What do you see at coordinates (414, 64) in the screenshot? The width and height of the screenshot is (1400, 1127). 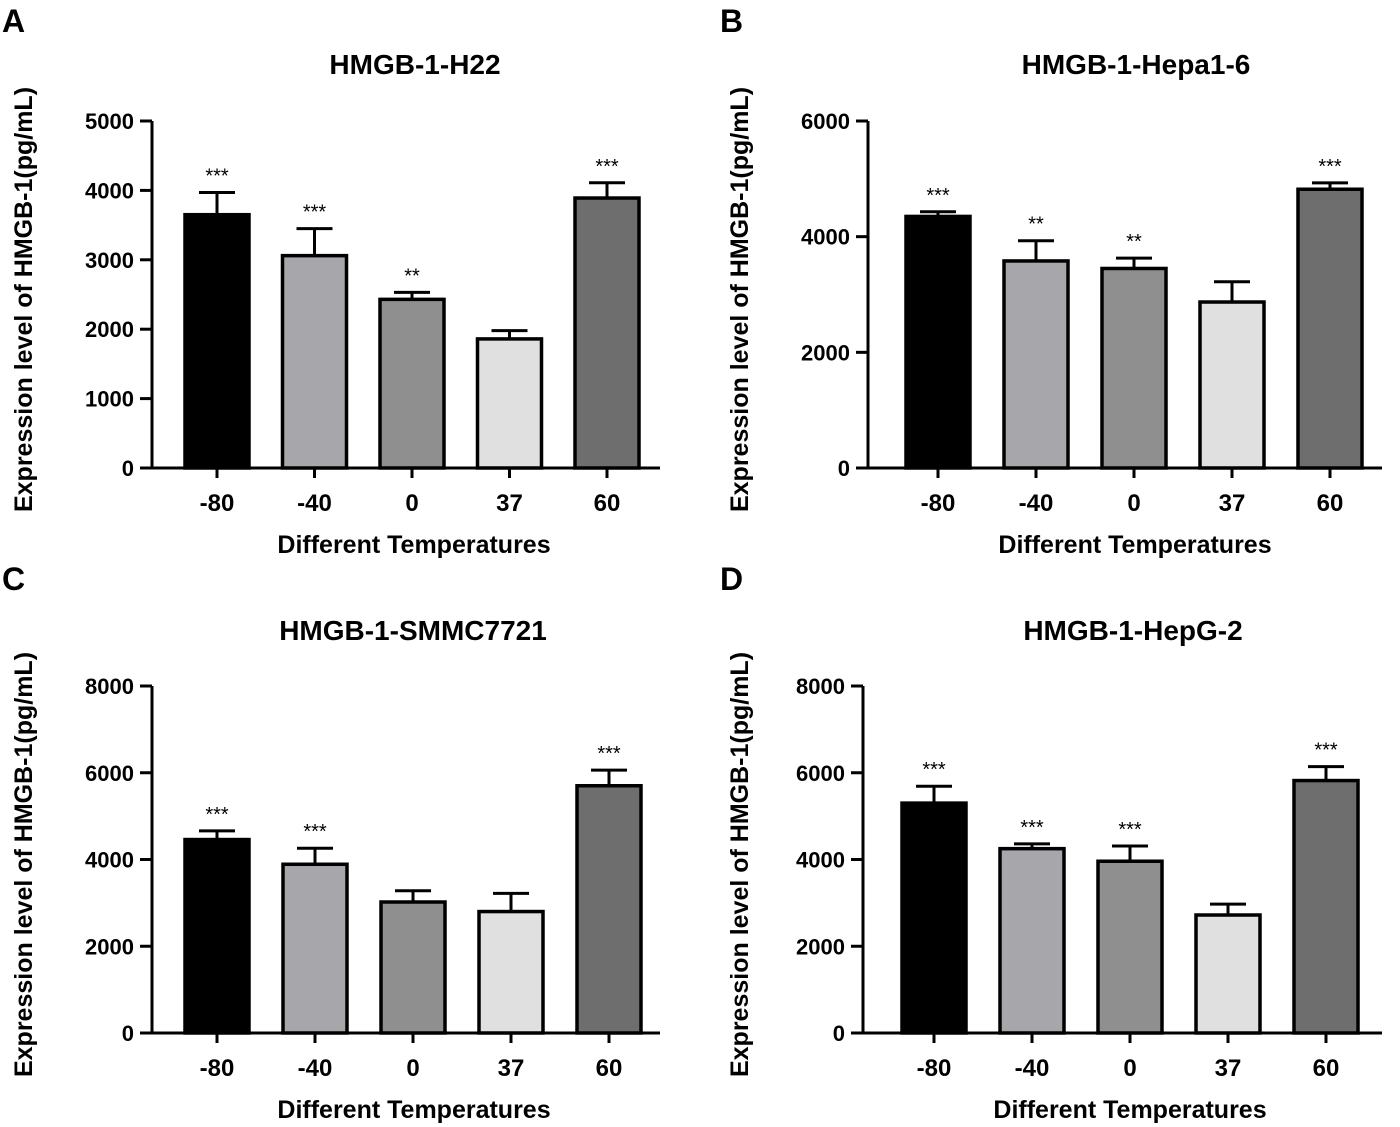 I see `chart-title: HMGB-1-H22` at bounding box center [414, 64].